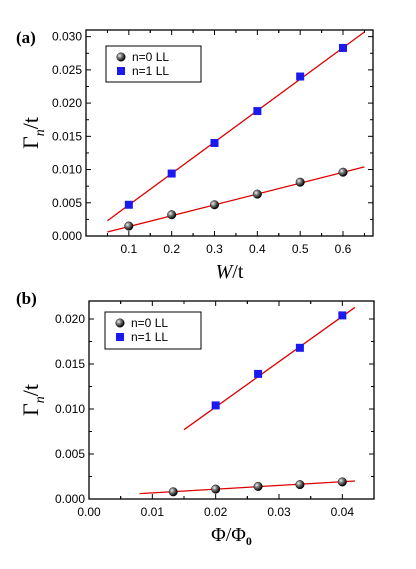  Describe the element at coordinates (257, 249) in the screenshot. I see `x-tick-label: 0.4` at that location.